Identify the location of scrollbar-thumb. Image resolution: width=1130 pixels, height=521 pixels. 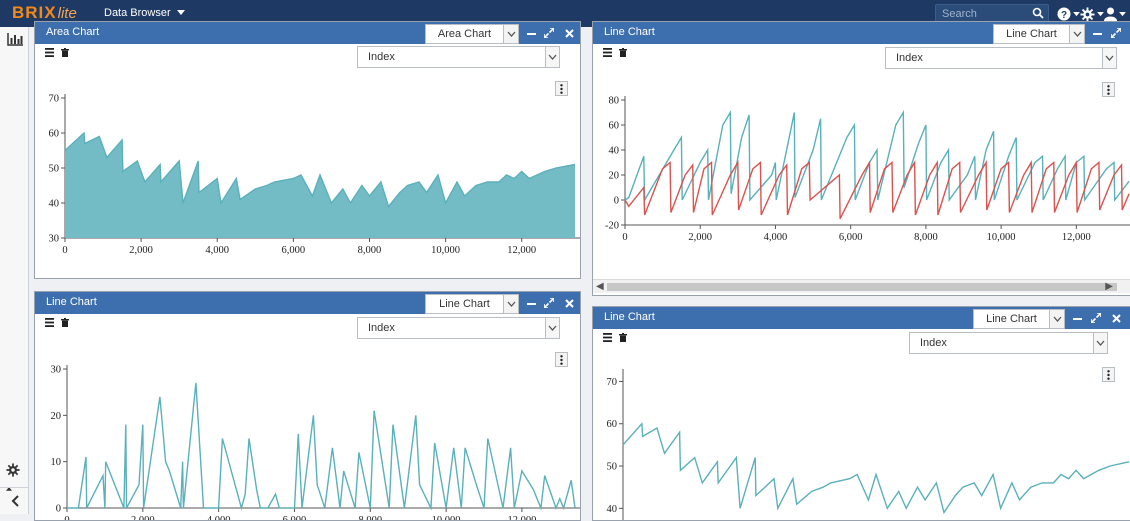
(862, 287).